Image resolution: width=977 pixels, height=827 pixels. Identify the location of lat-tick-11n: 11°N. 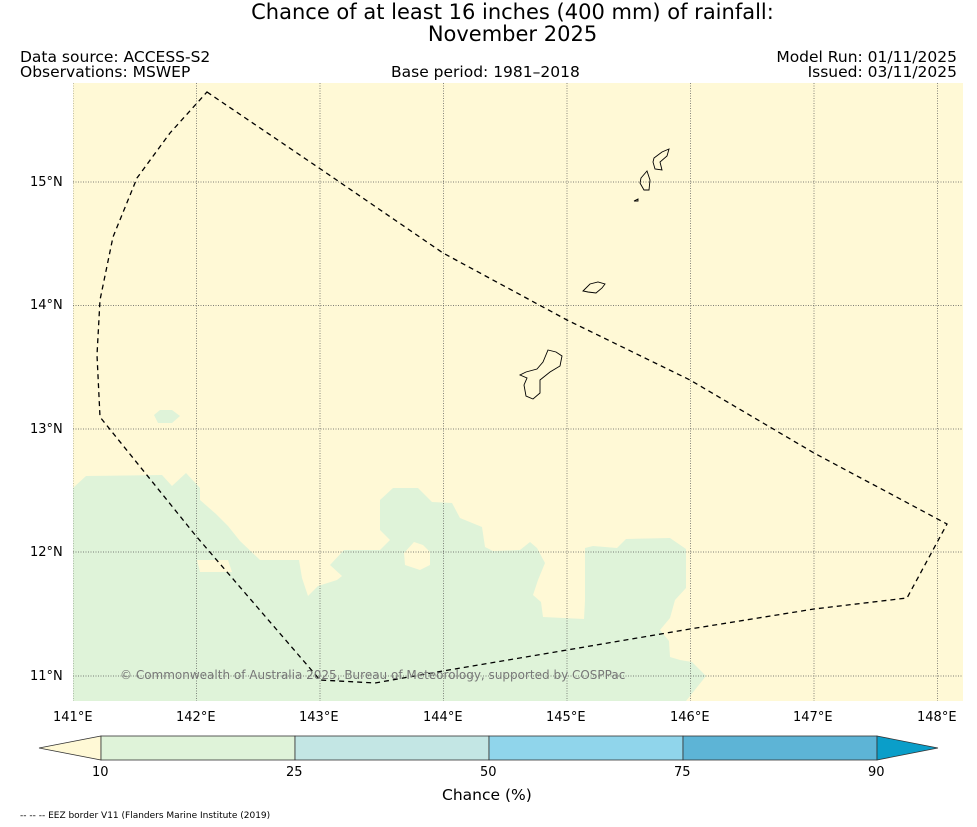
(46, 676).